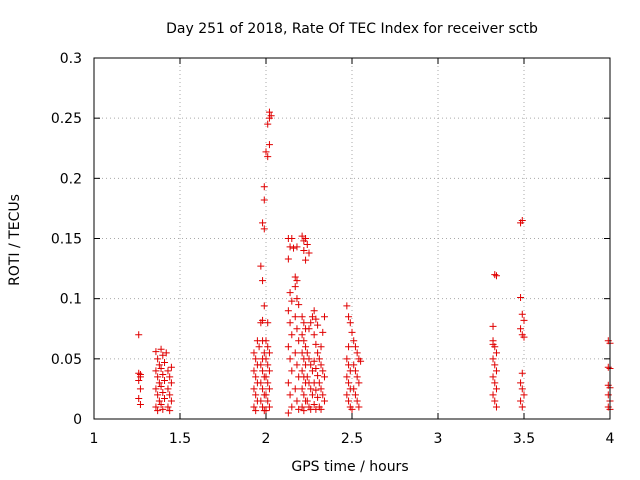 The image size is (640, 480). Describe the element at coordinates (349, 467) in the screenshot. I see `x-axis-label: GPS time / hours` at that location.